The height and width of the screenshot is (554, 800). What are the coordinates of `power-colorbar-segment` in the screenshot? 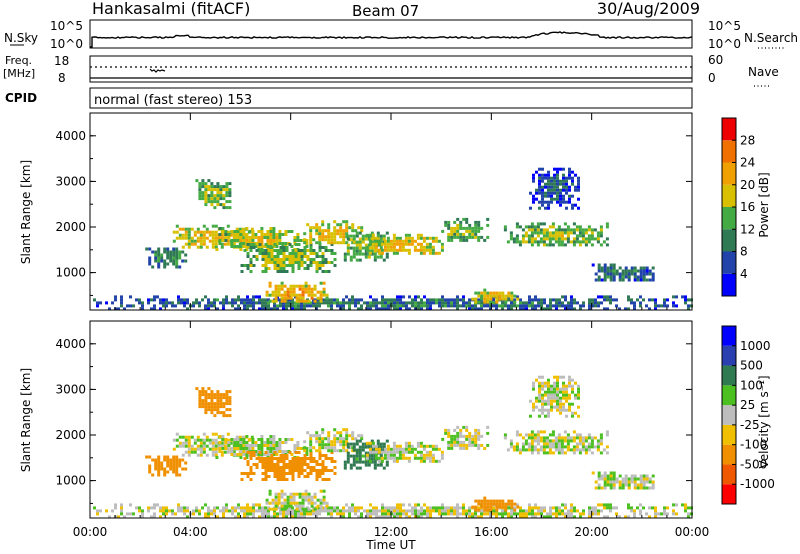 It's located at (729, 173).